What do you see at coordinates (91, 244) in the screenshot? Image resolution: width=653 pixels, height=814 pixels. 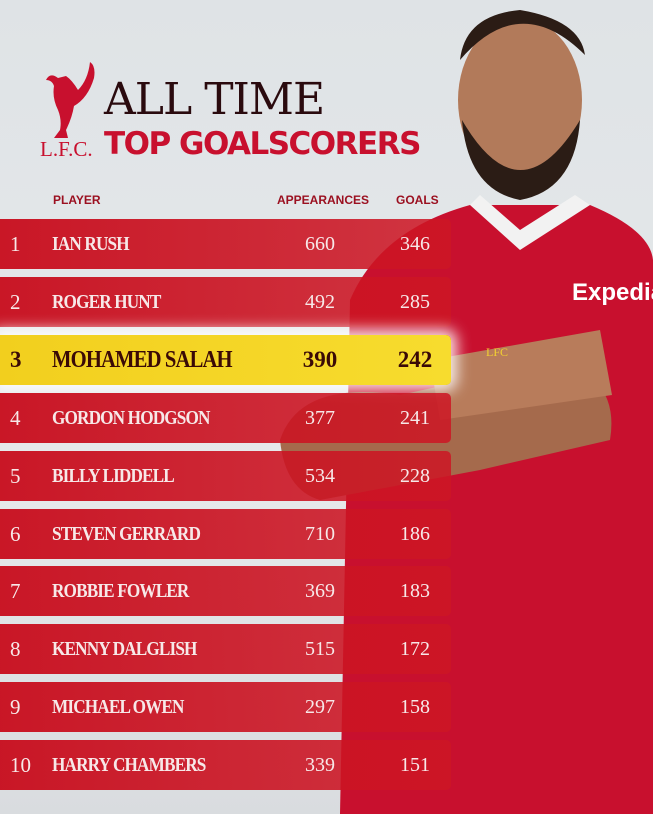 I see `row-name: IAN RUSH` at bounding box center [91, 244].